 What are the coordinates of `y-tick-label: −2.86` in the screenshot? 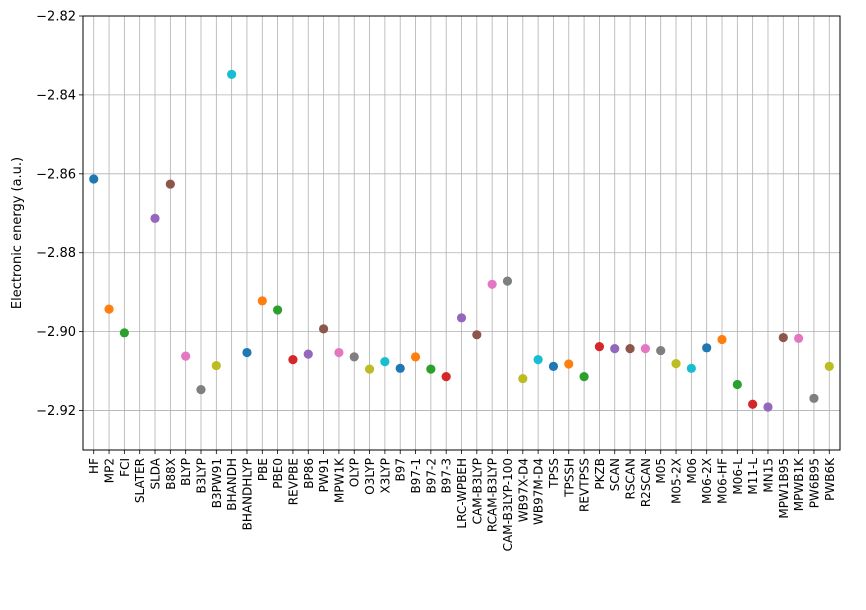 It's located at (56, 174).